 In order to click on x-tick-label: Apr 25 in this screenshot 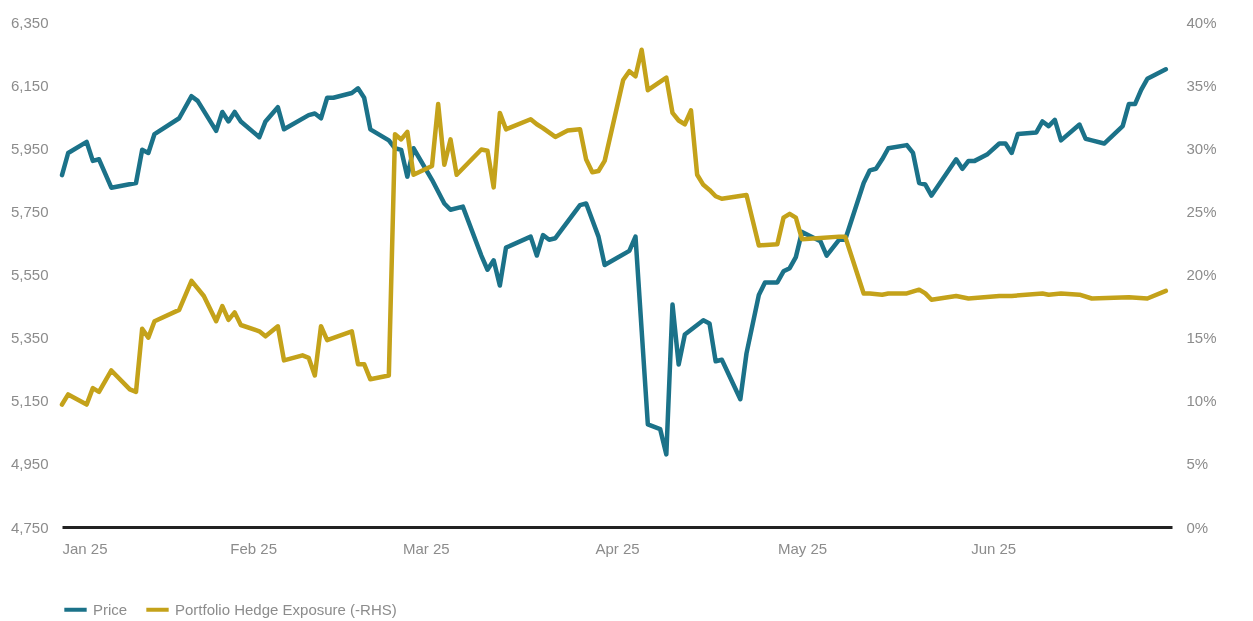, I will do `click(617, 548)`.